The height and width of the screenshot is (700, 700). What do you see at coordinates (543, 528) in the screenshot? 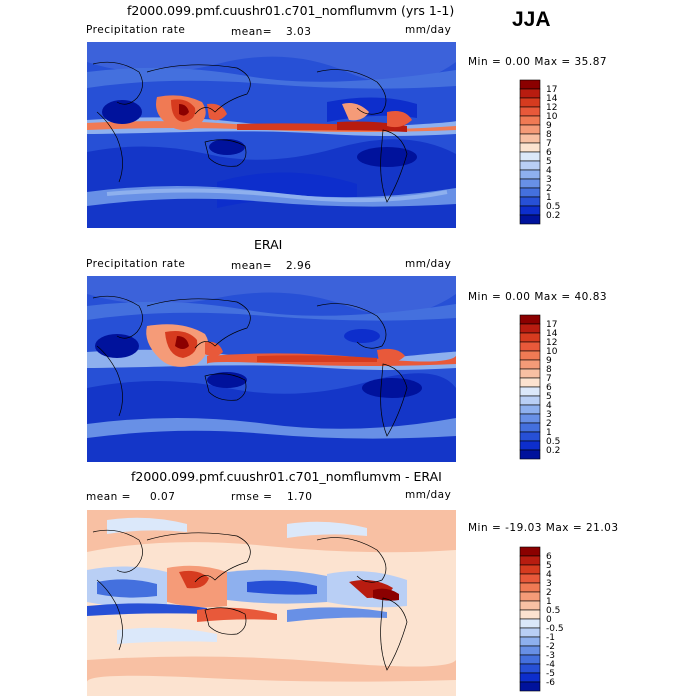
I see `minmax-label: Min = -19.03 Max = 21.03` at bounding box center [543, 528].